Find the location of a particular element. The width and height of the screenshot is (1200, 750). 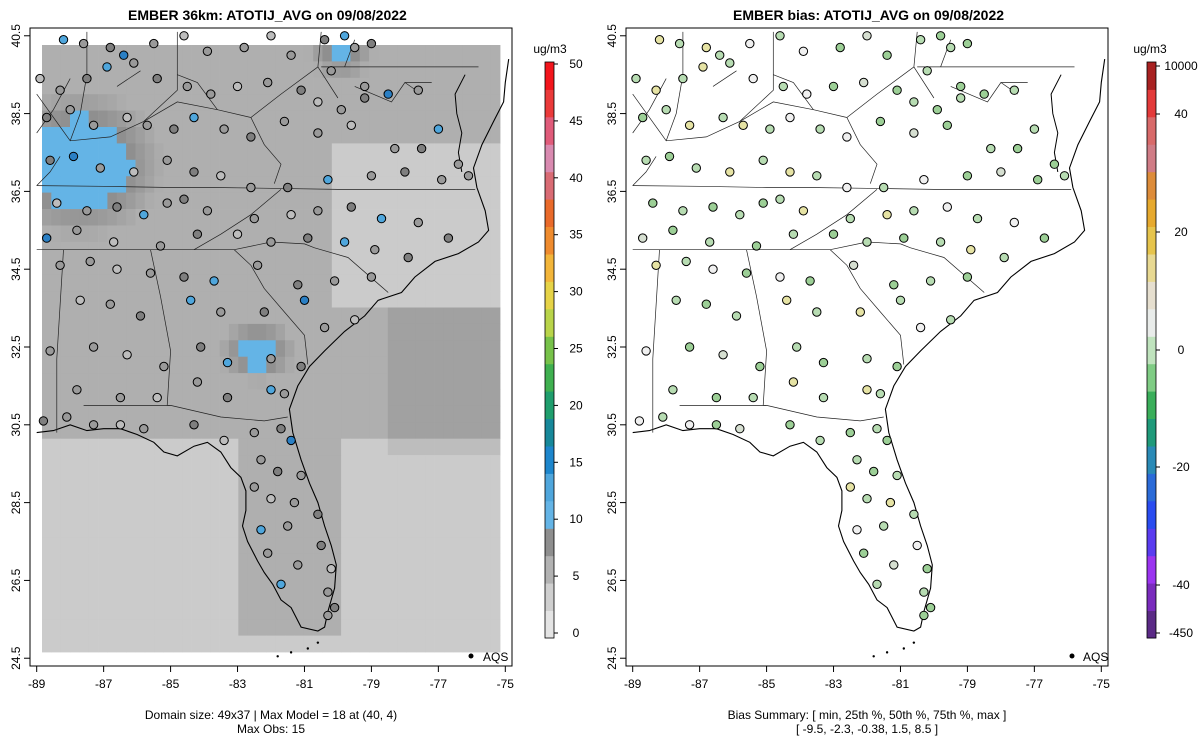

right-state-boundary is located at coordinates (852, 187).